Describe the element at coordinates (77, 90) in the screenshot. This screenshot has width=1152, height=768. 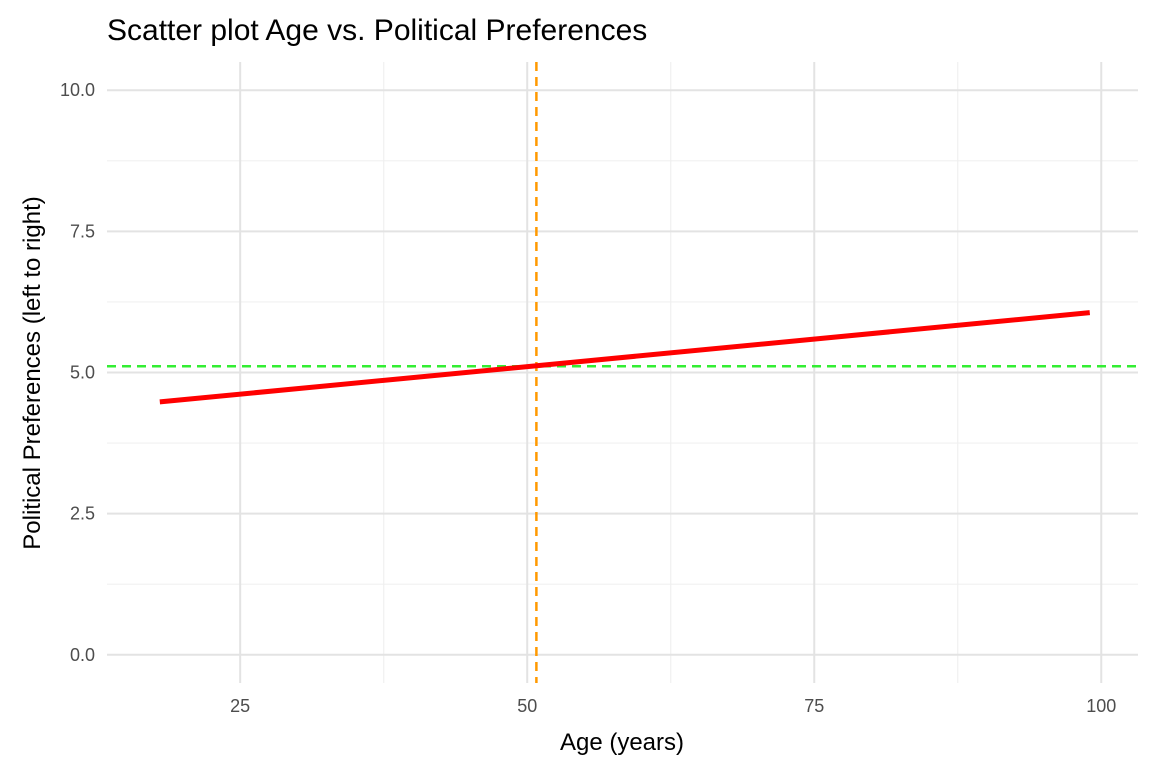
I see `y-tick-label: 10.0` at that location.